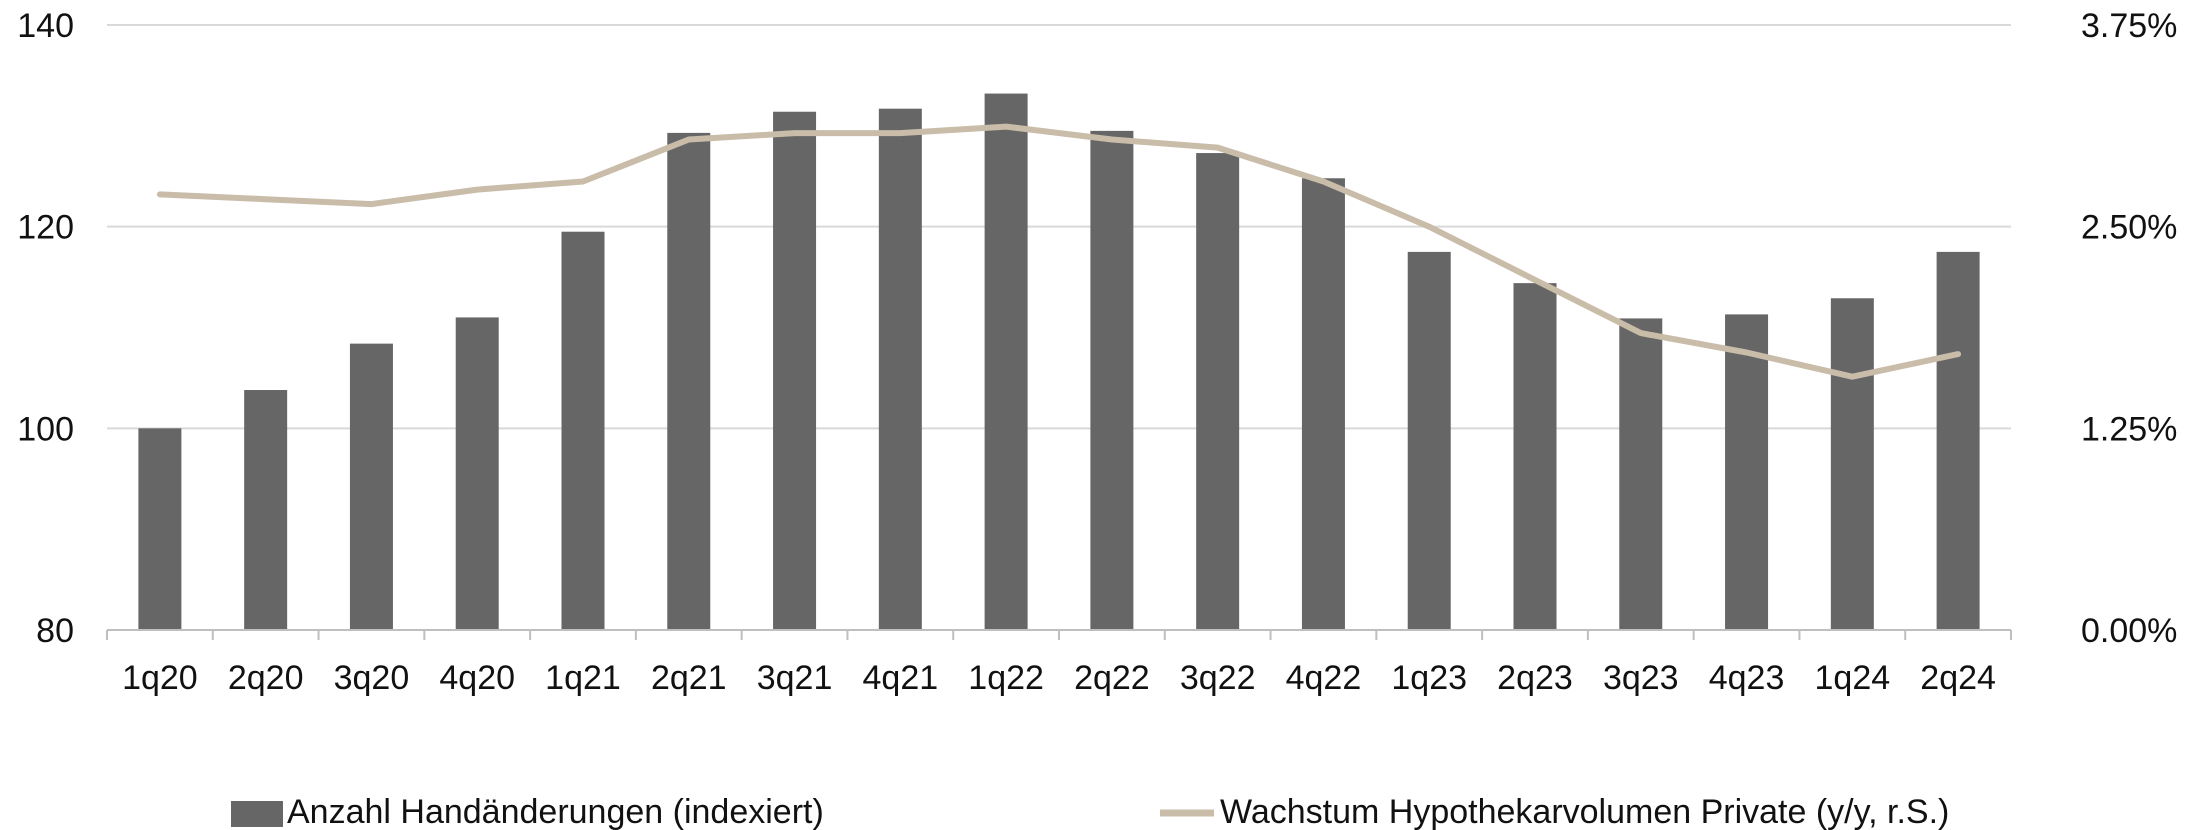  What do you see at coordinates (477, 678) in the screenshot?
I see `x-tick-label: 4q20` at bounding box center [477, 678].